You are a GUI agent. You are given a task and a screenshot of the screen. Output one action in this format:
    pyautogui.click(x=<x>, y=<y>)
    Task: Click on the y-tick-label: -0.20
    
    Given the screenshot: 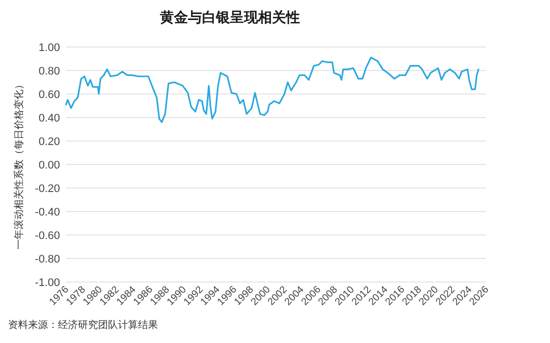 What is the action you would take?
    pyautogui.click(x=47, y=189)
    